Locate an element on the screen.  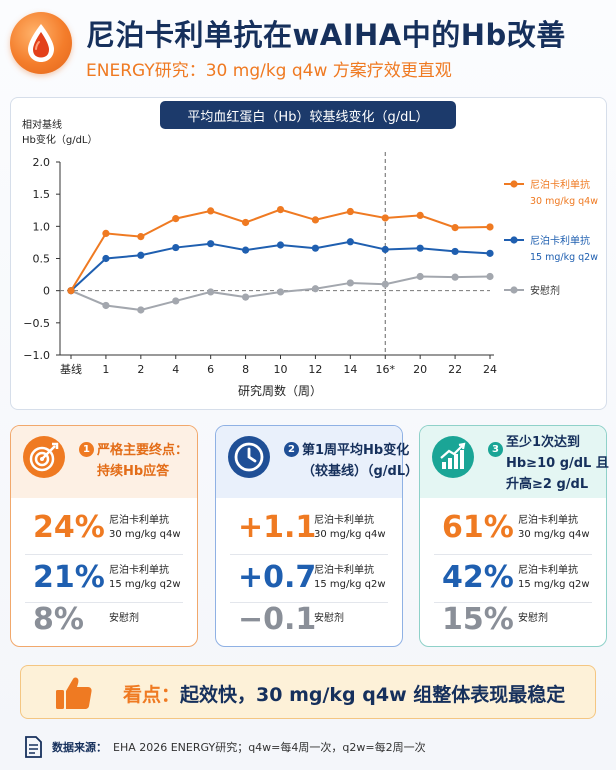
card-value: 24% is located at coordinates (69, 527).